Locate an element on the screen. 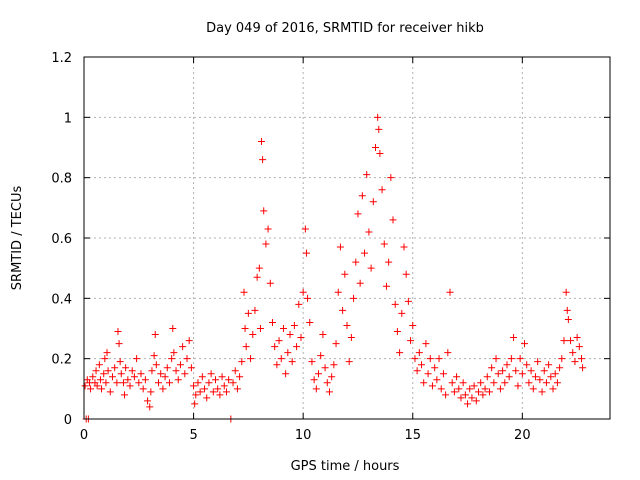 The width and height of the screenshot is (640, 480). y-axis-title: SRMTID / TECUs is located at coordinates (17, 238).